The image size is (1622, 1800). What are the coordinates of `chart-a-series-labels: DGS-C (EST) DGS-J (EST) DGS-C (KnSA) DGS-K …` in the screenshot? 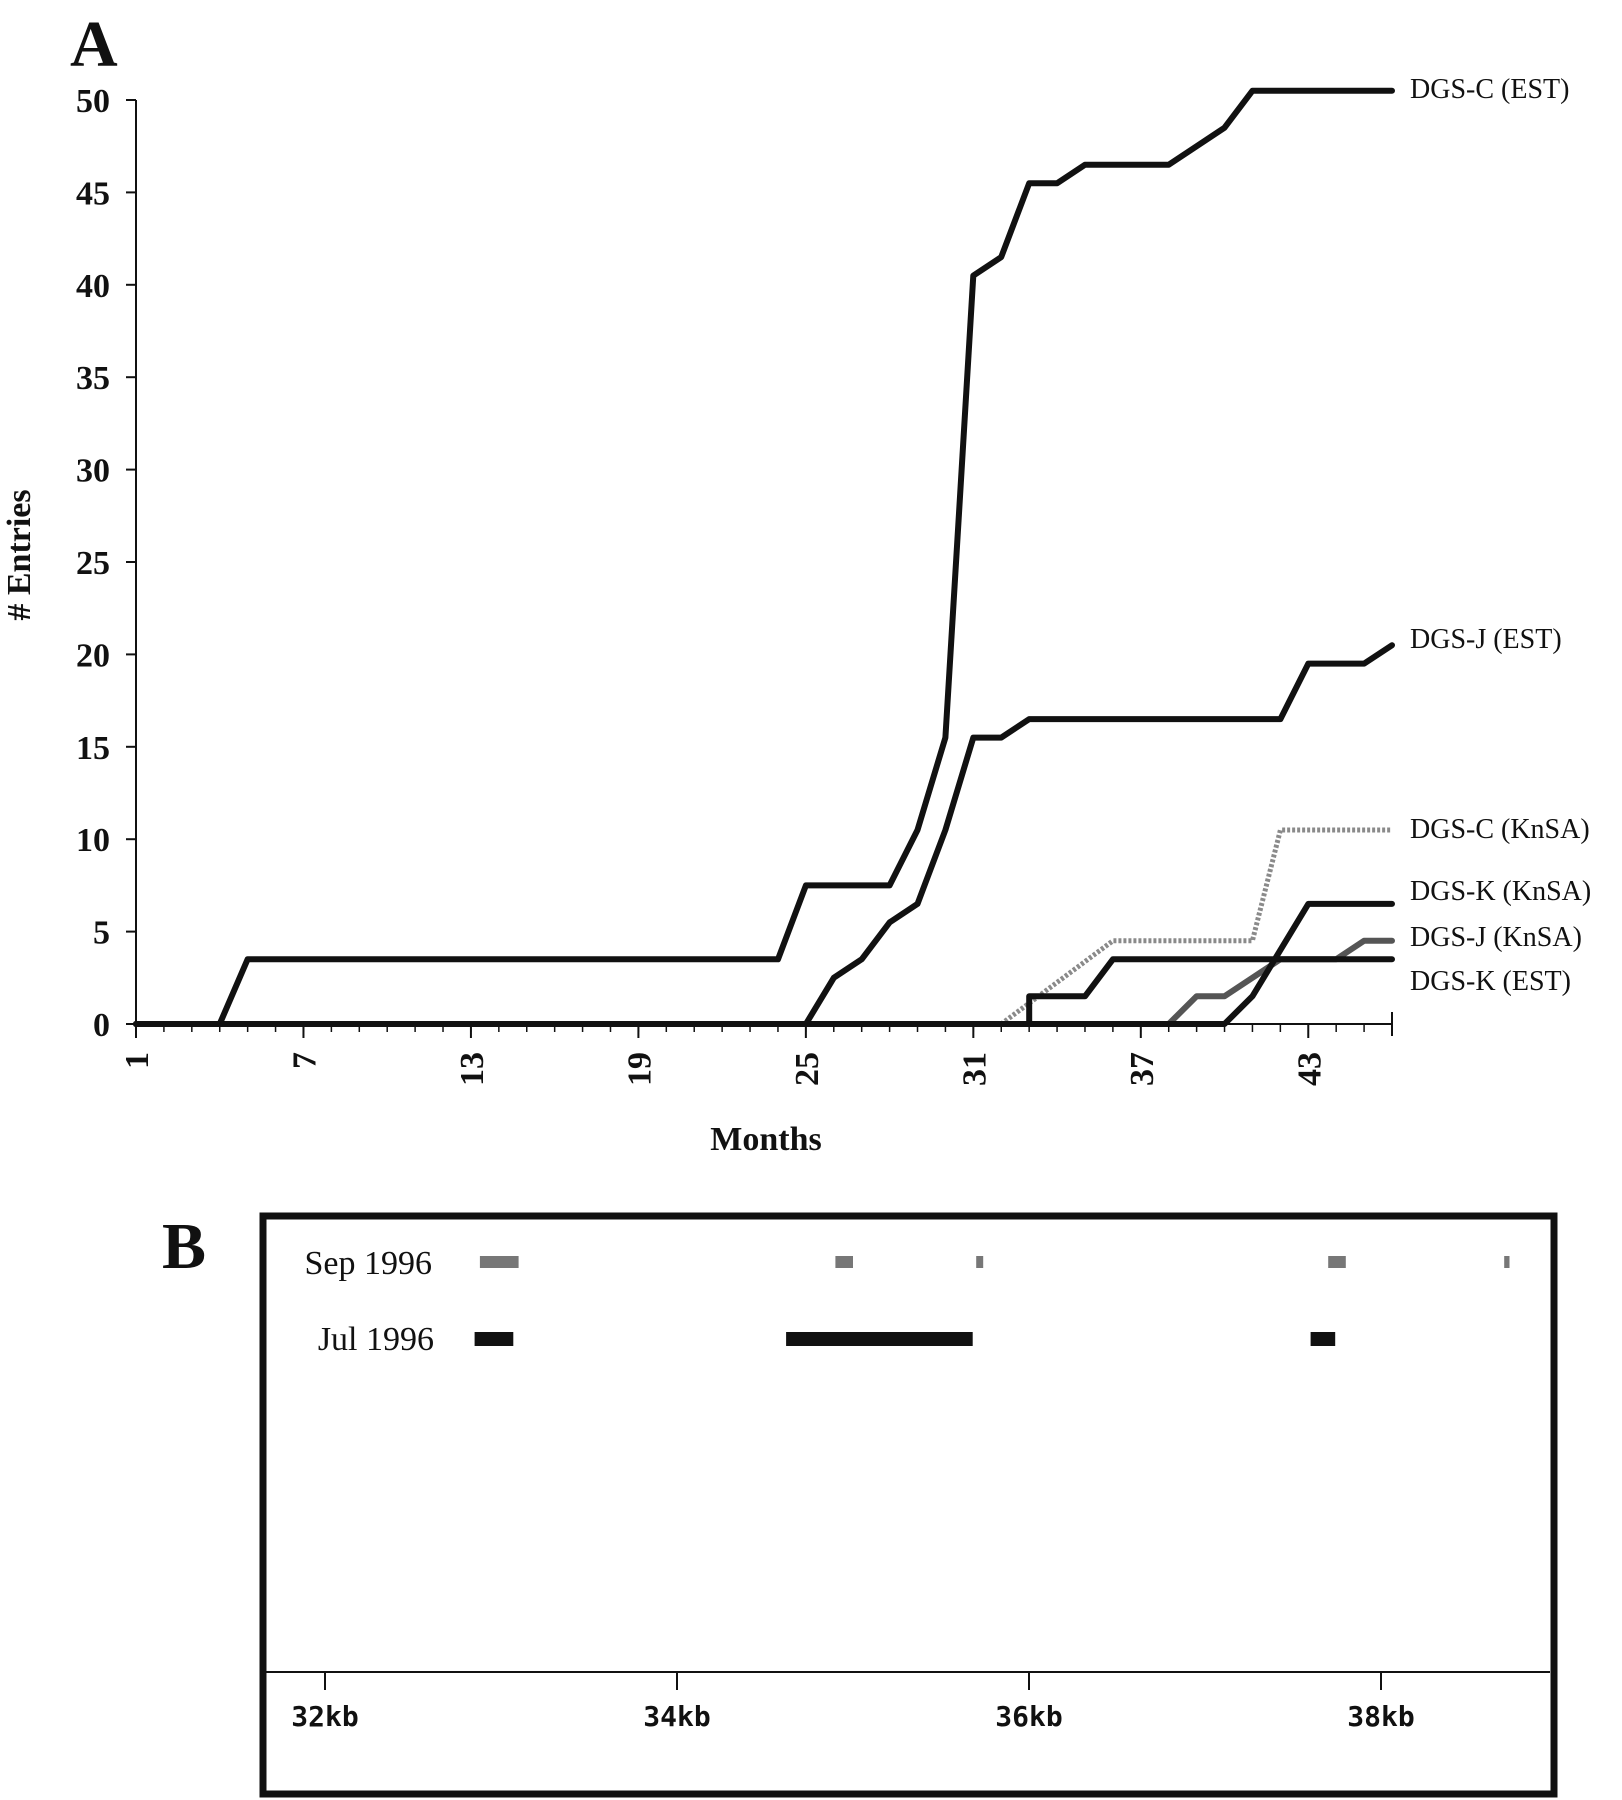 It's located at (1500, 535).